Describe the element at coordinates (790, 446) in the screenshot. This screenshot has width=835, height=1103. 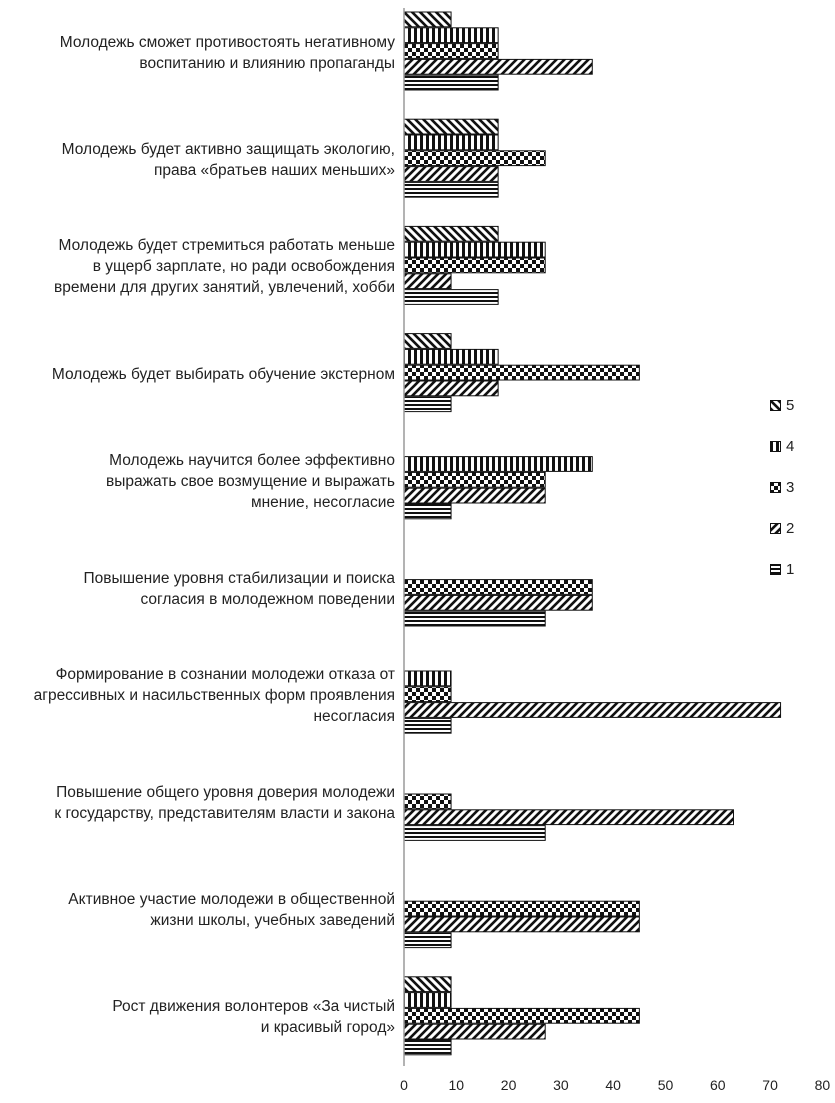
I see `legend-label: 4` at that location.